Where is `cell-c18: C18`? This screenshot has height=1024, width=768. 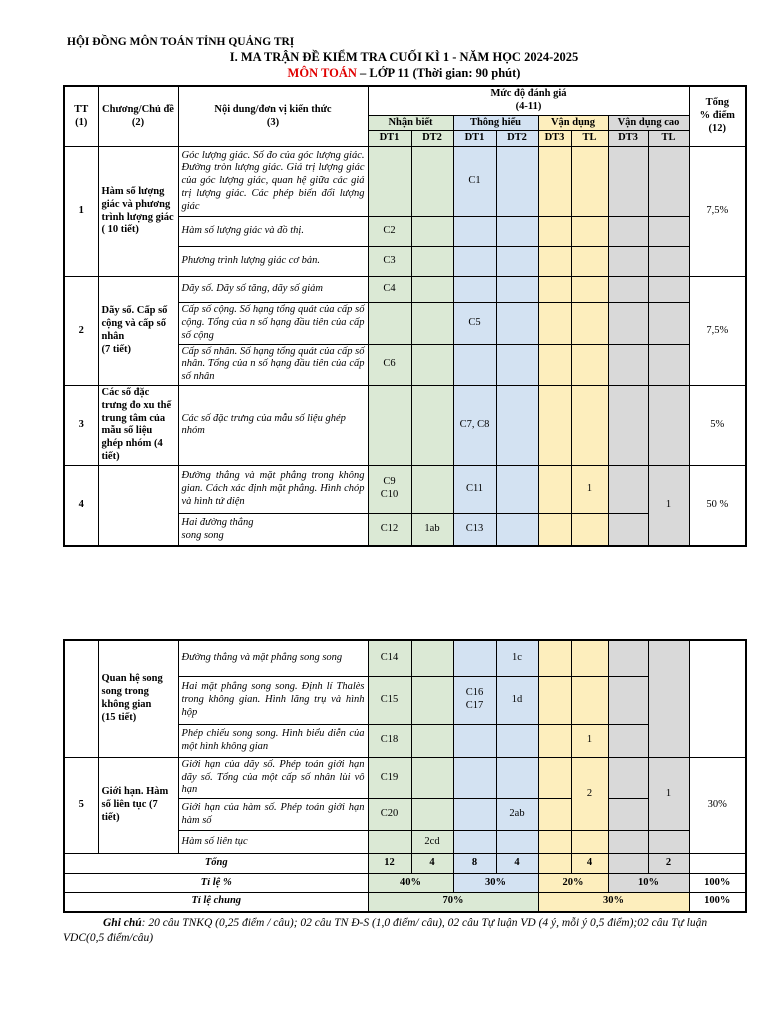
cell-c18: C18 is located at coordinates (389, 740).